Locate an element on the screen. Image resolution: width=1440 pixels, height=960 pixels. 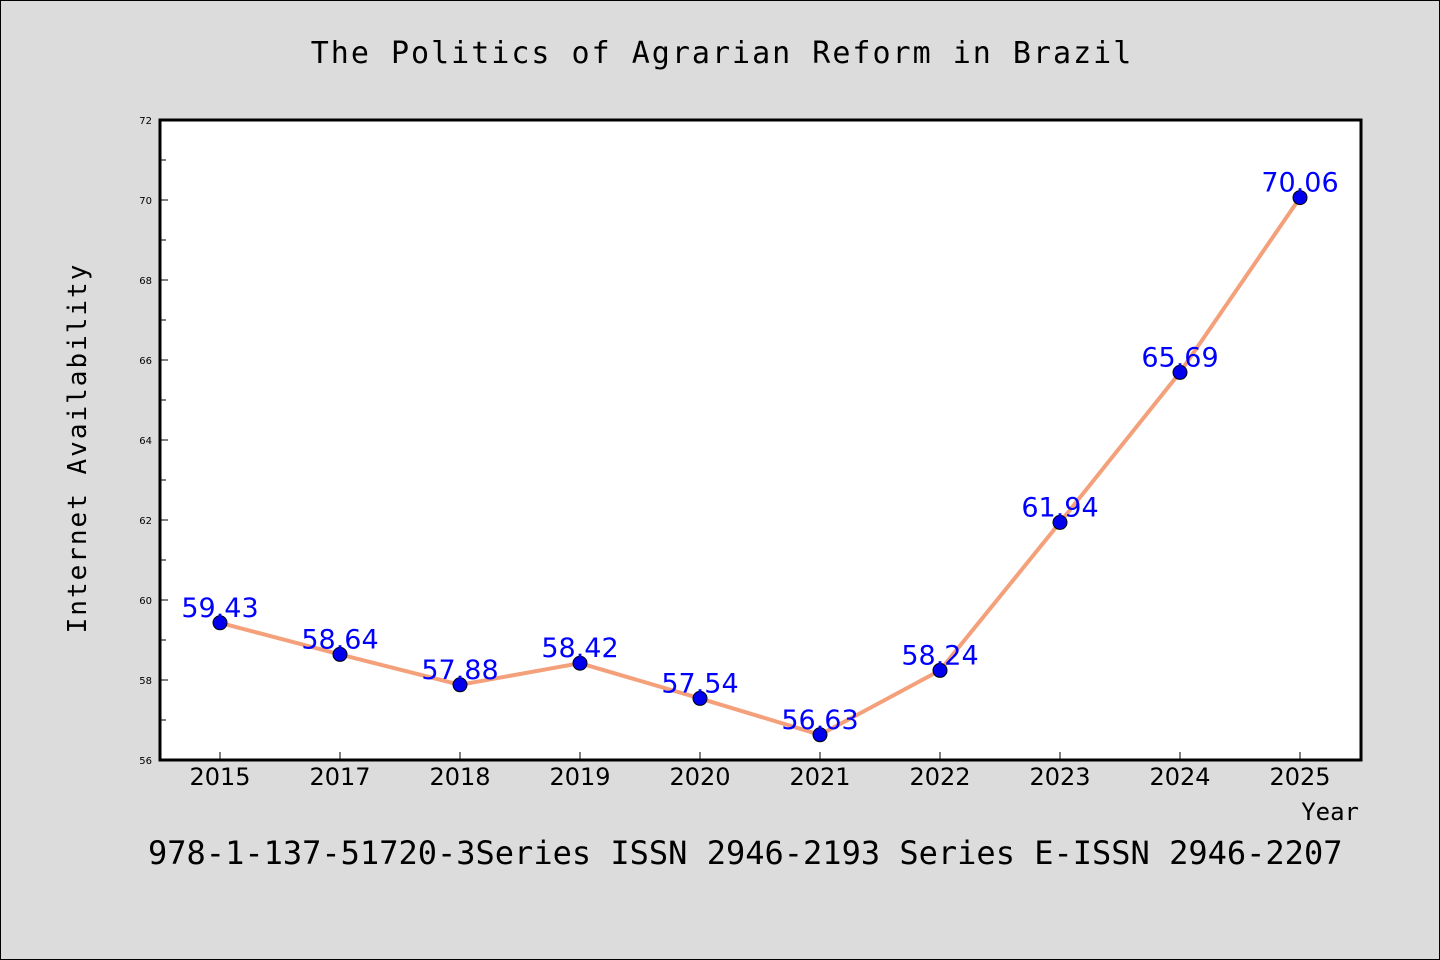
data-point-2023 is located at coordinates (1060, 522).